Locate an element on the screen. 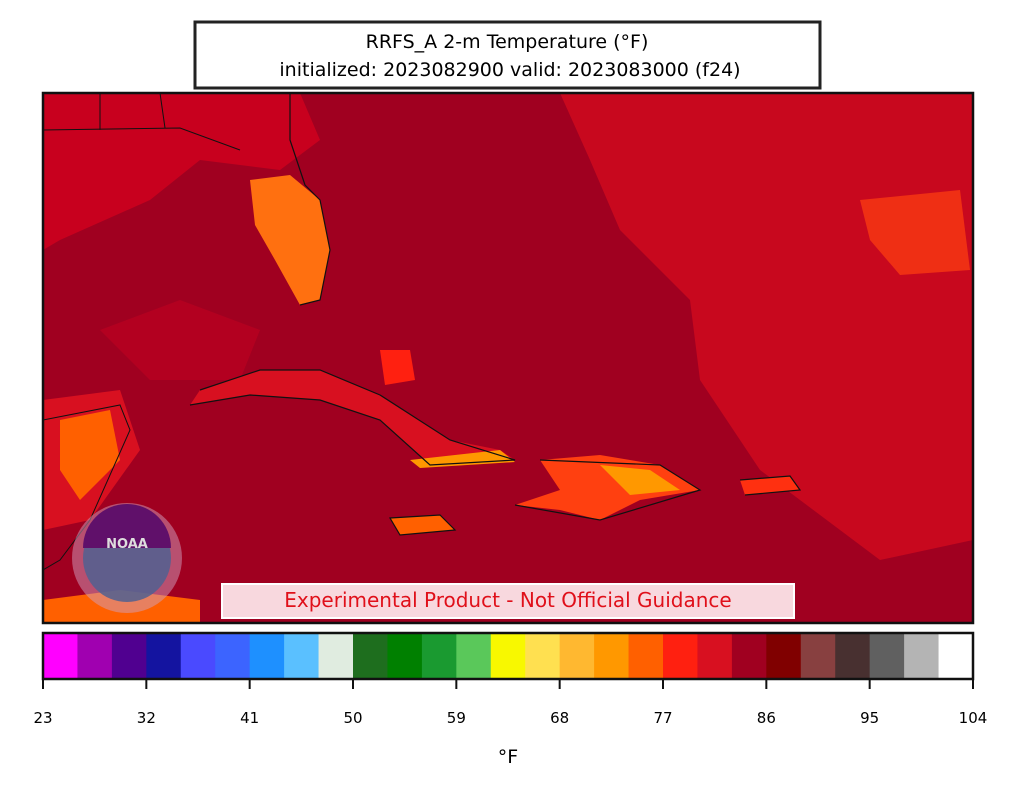 The width and height of the screenshot is (1023, 799). title-box is located at coordinates (507, 55).